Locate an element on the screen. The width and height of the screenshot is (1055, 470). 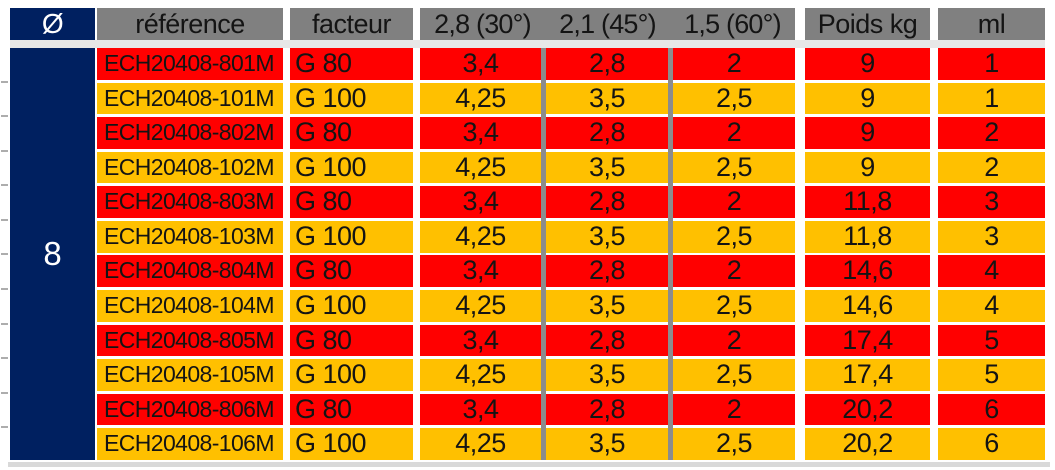
header-angle-45: 2,1 (45°) is located at coordinates (607, 24).